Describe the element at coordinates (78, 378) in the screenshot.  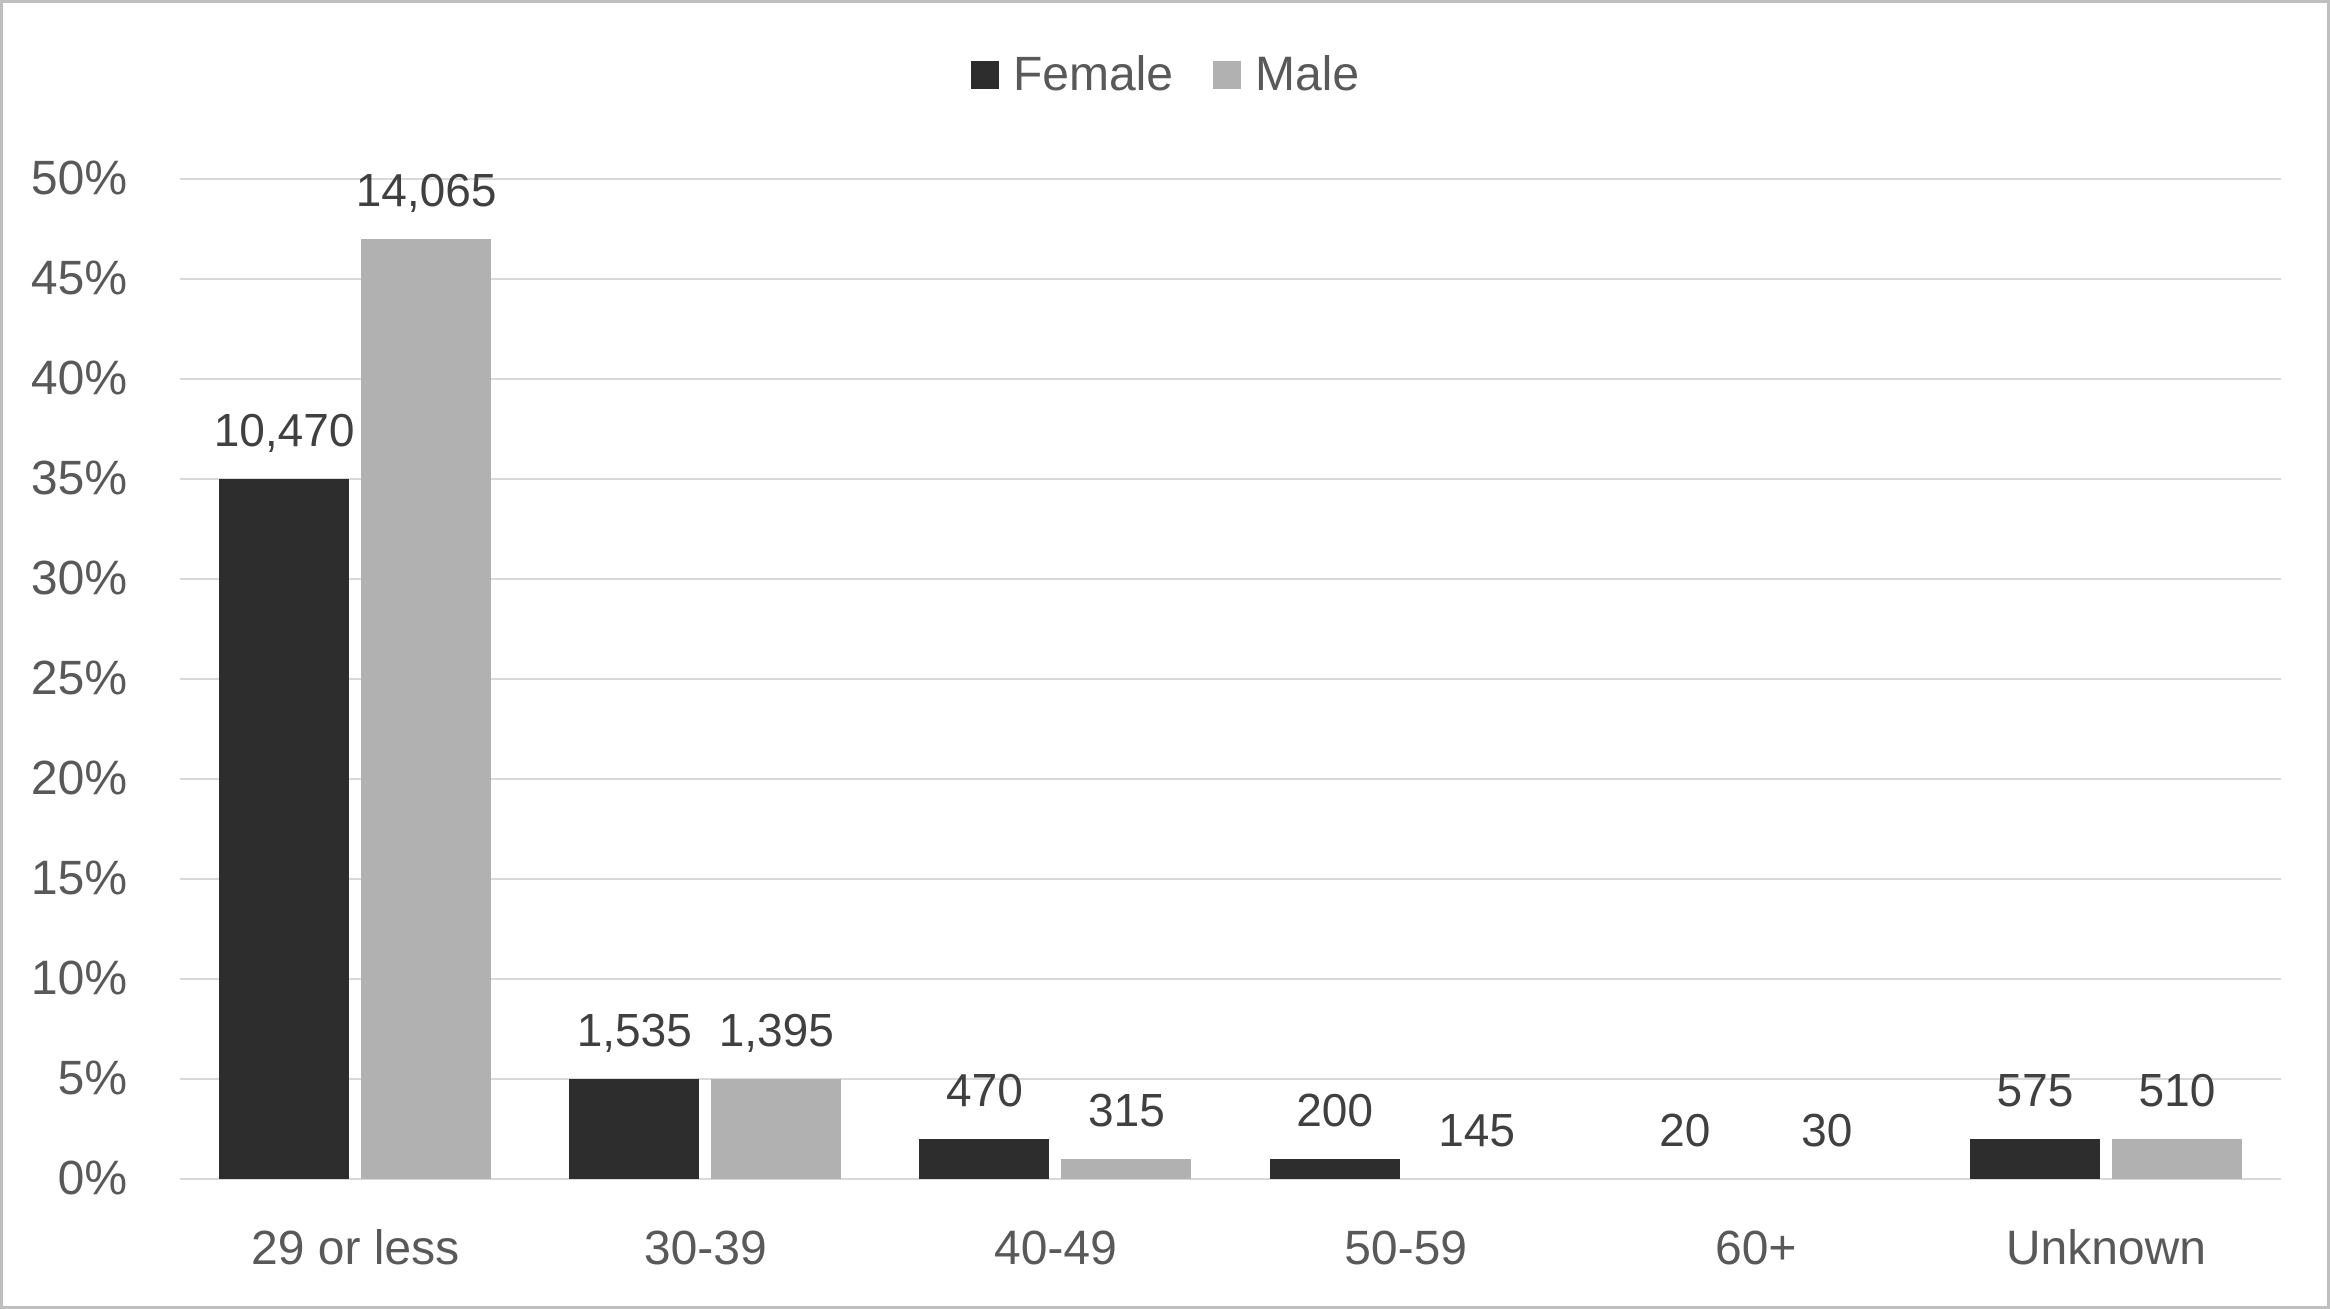
I see `y-tick-label: 40%` at that location.